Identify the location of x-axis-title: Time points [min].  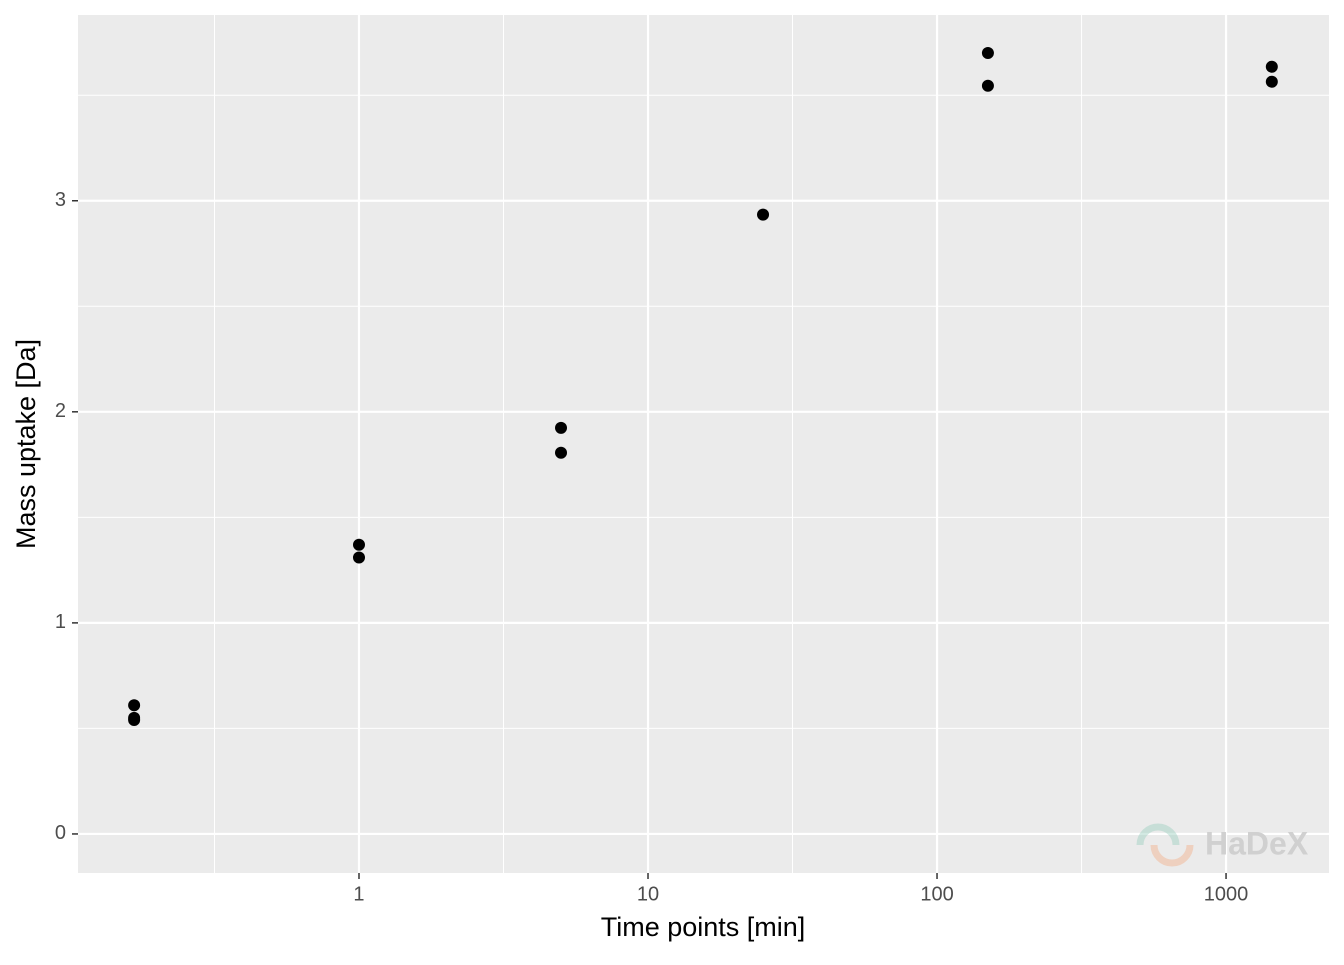
(703, 927).